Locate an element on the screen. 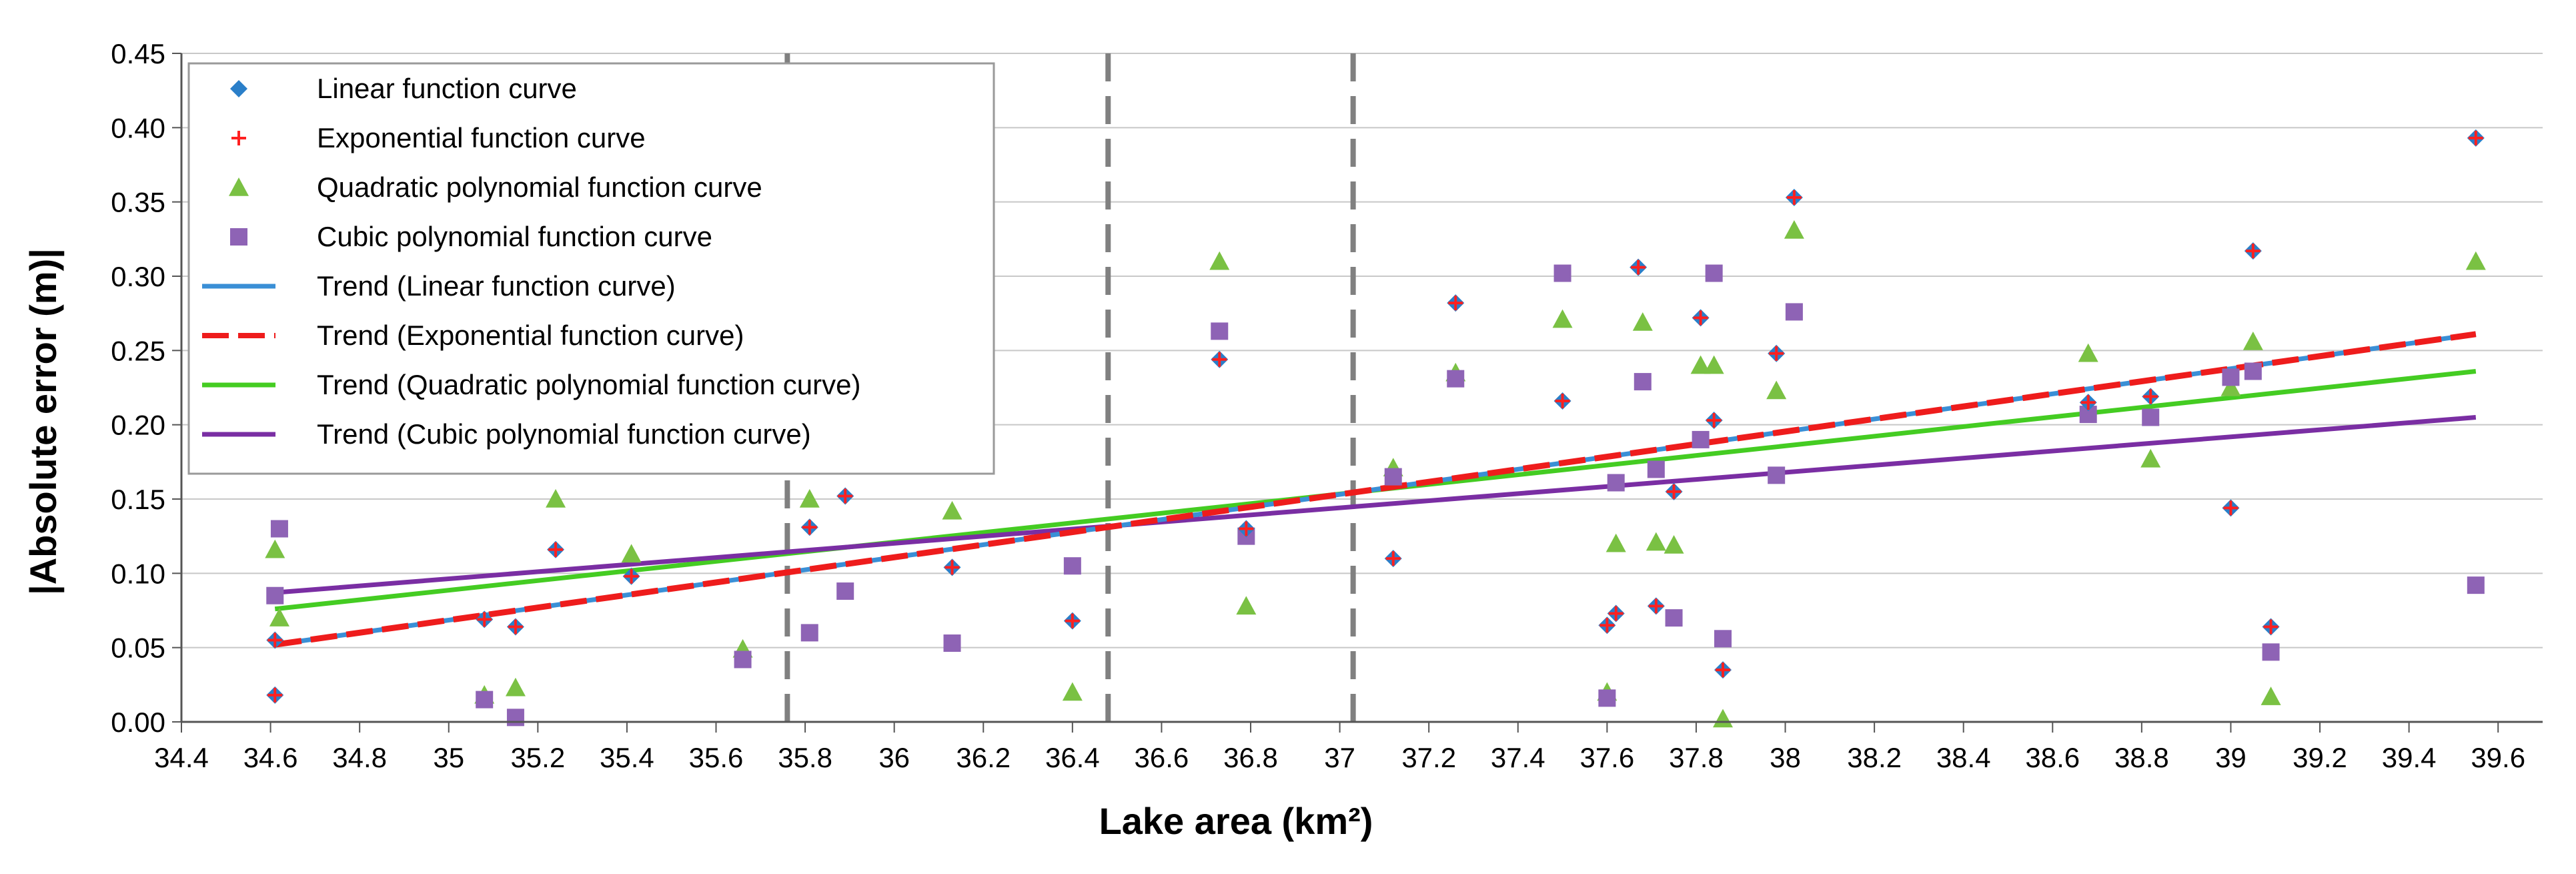 The image size is (2576, 874). x-tick-label: 37 is located at coordinates (1340, 757).